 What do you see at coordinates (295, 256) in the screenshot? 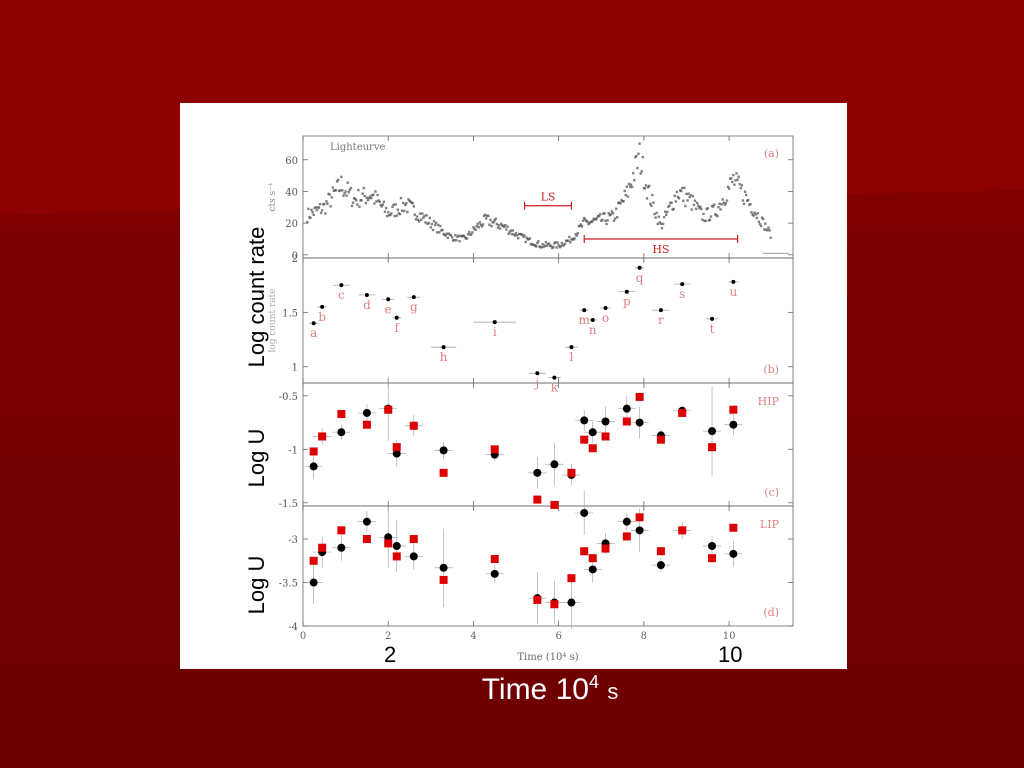
I see `ytick-label-a: 0` at bounding box center [295, 256].